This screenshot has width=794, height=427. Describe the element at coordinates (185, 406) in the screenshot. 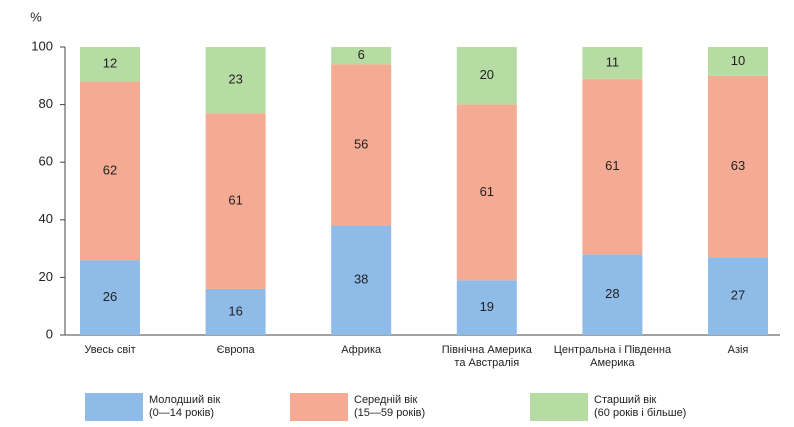

I see `legend-label: Молодший вік (0—14 років)` at that location.